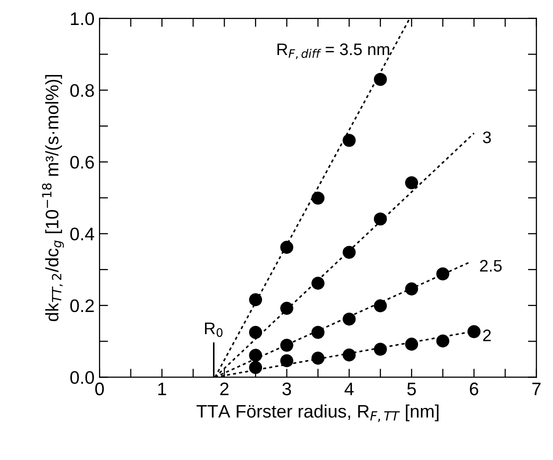 The image size is (553, 460). I want to click on annotation: 2.5, so click(491, 266).